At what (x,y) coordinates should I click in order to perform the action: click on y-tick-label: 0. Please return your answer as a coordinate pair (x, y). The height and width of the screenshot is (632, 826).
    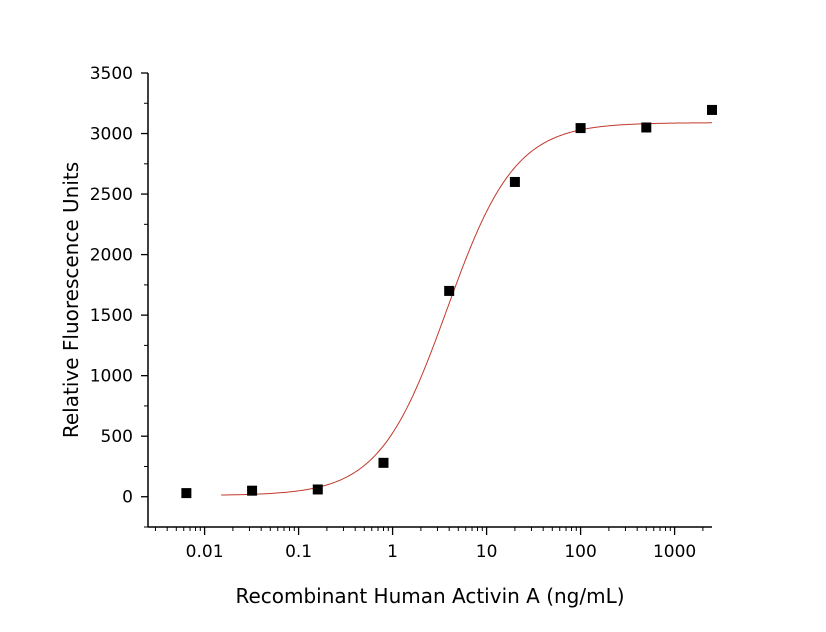
    Looking at the image, I should click on (127, 498).